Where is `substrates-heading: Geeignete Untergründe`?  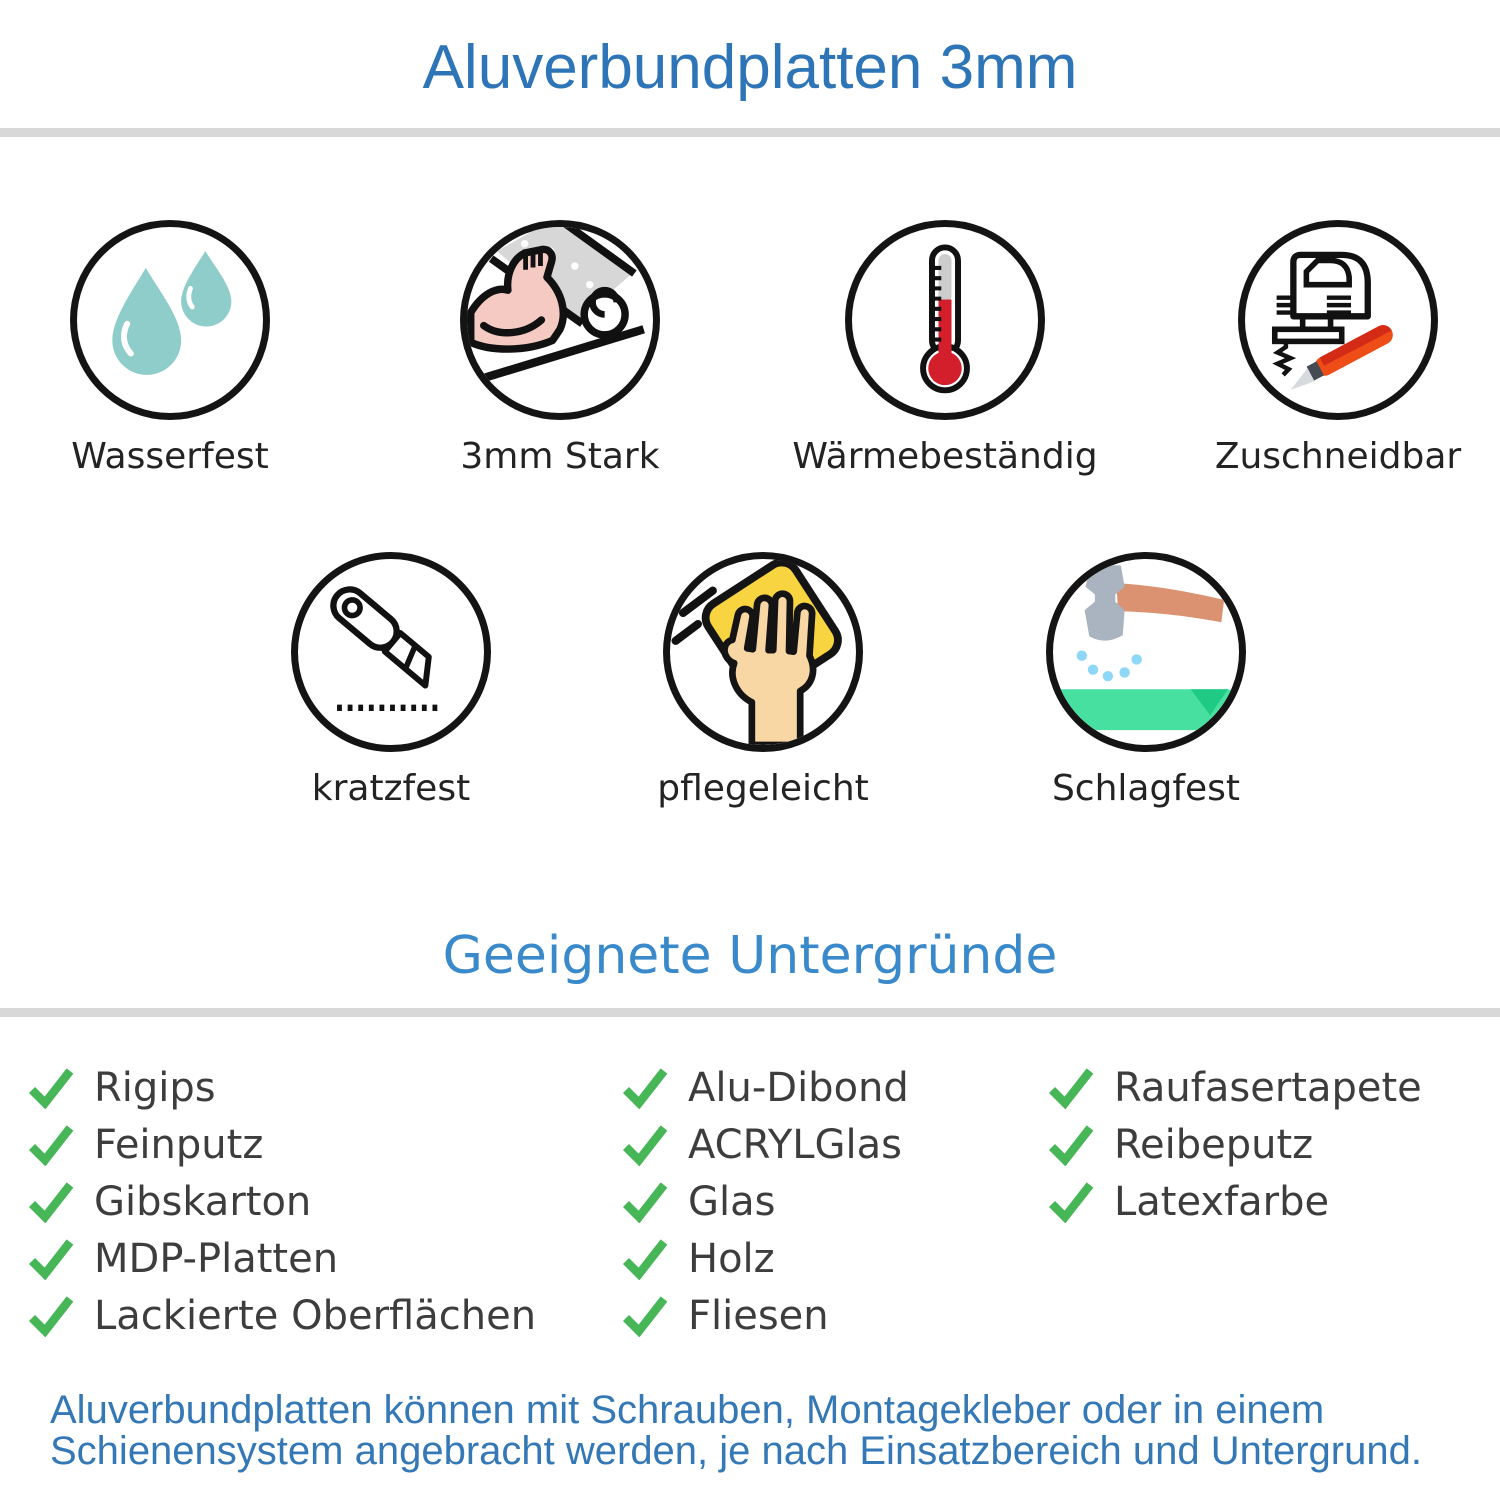
substrates-heading: Geeignete Untergründe is located at coordinates (750, 956).